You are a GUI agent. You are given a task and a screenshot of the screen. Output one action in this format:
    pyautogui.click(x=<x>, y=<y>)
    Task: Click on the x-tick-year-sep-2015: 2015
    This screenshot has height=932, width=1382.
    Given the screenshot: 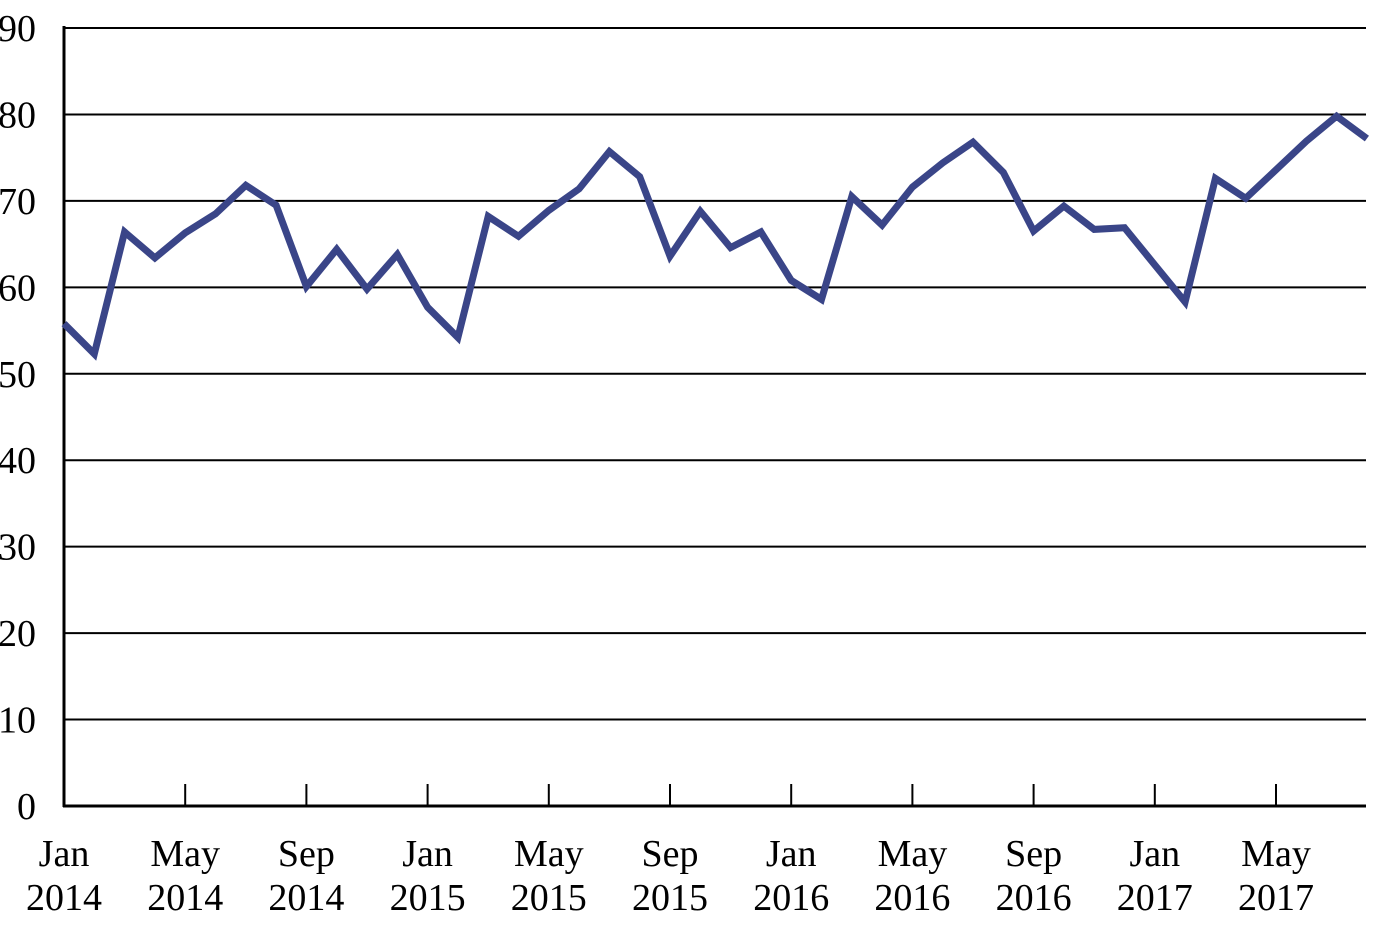 What is the action you would take?
    pyautogui.click(x=670, y=898)
    